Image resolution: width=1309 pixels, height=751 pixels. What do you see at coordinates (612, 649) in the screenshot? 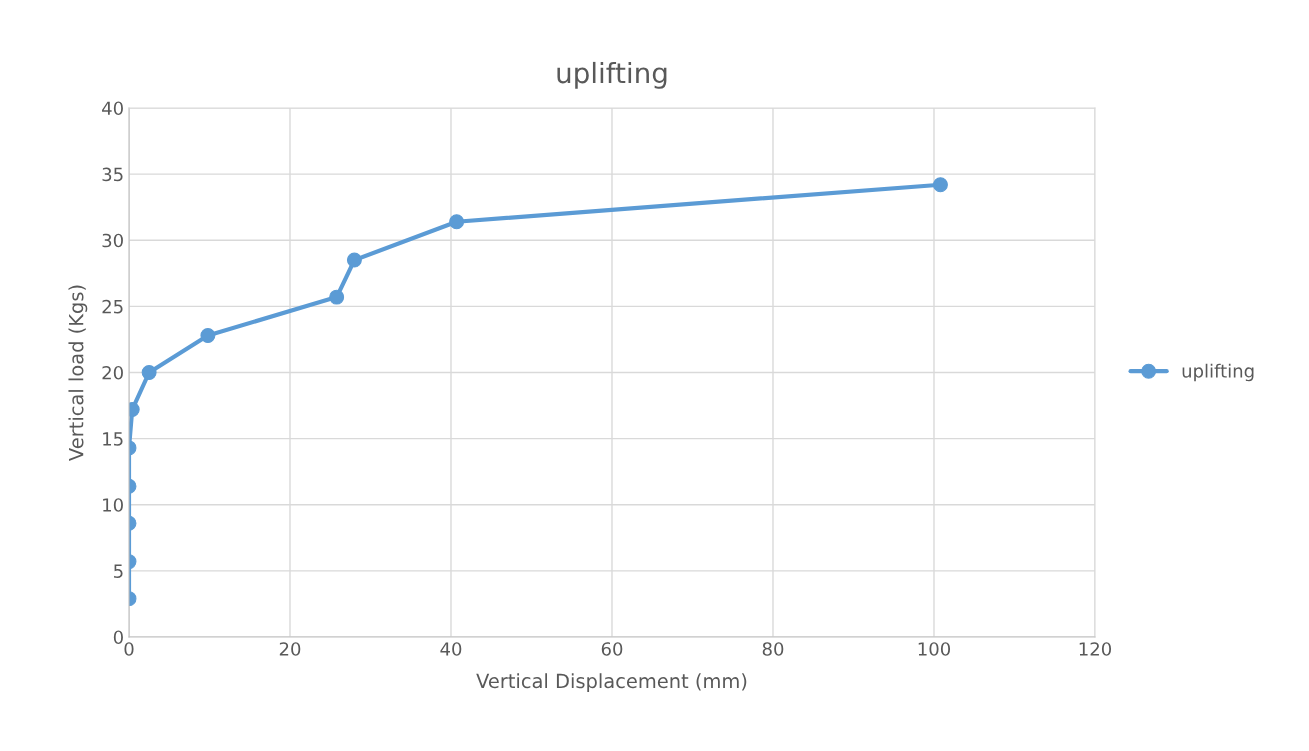
I see `x-tick-label: 60` at bounding box center [612, 649].